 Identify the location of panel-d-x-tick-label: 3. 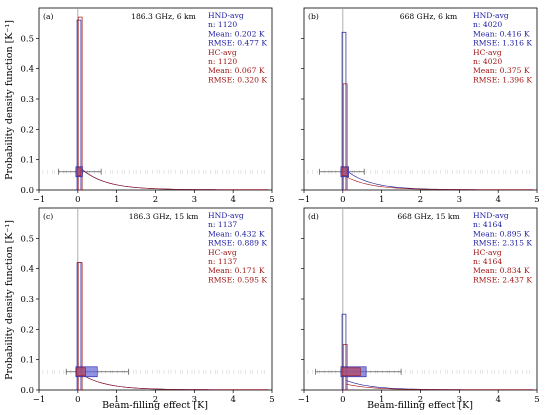
(459, 400).